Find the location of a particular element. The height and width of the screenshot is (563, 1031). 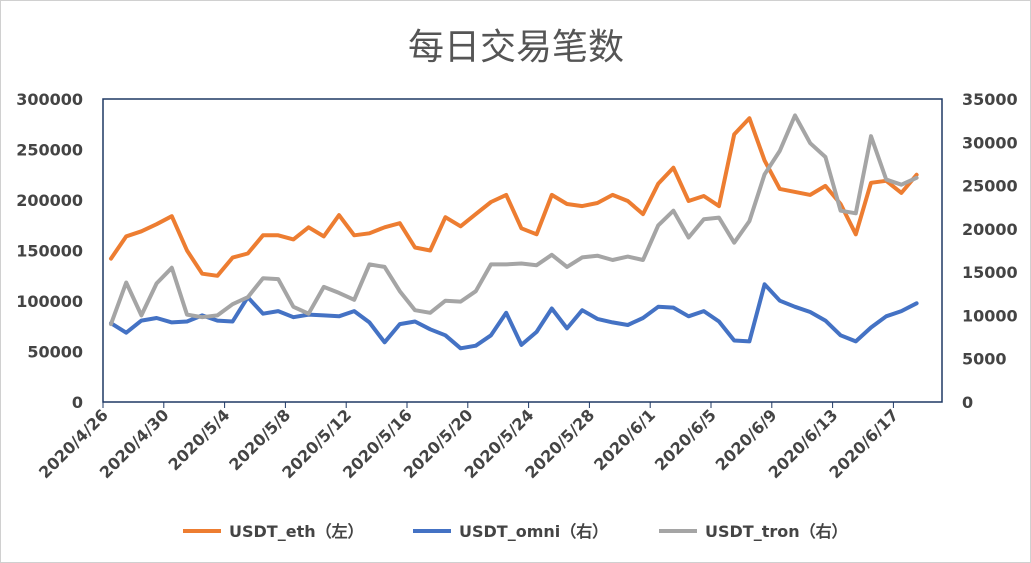

right-axis-tick-label: 30000 is located at coordinates (990, 142).